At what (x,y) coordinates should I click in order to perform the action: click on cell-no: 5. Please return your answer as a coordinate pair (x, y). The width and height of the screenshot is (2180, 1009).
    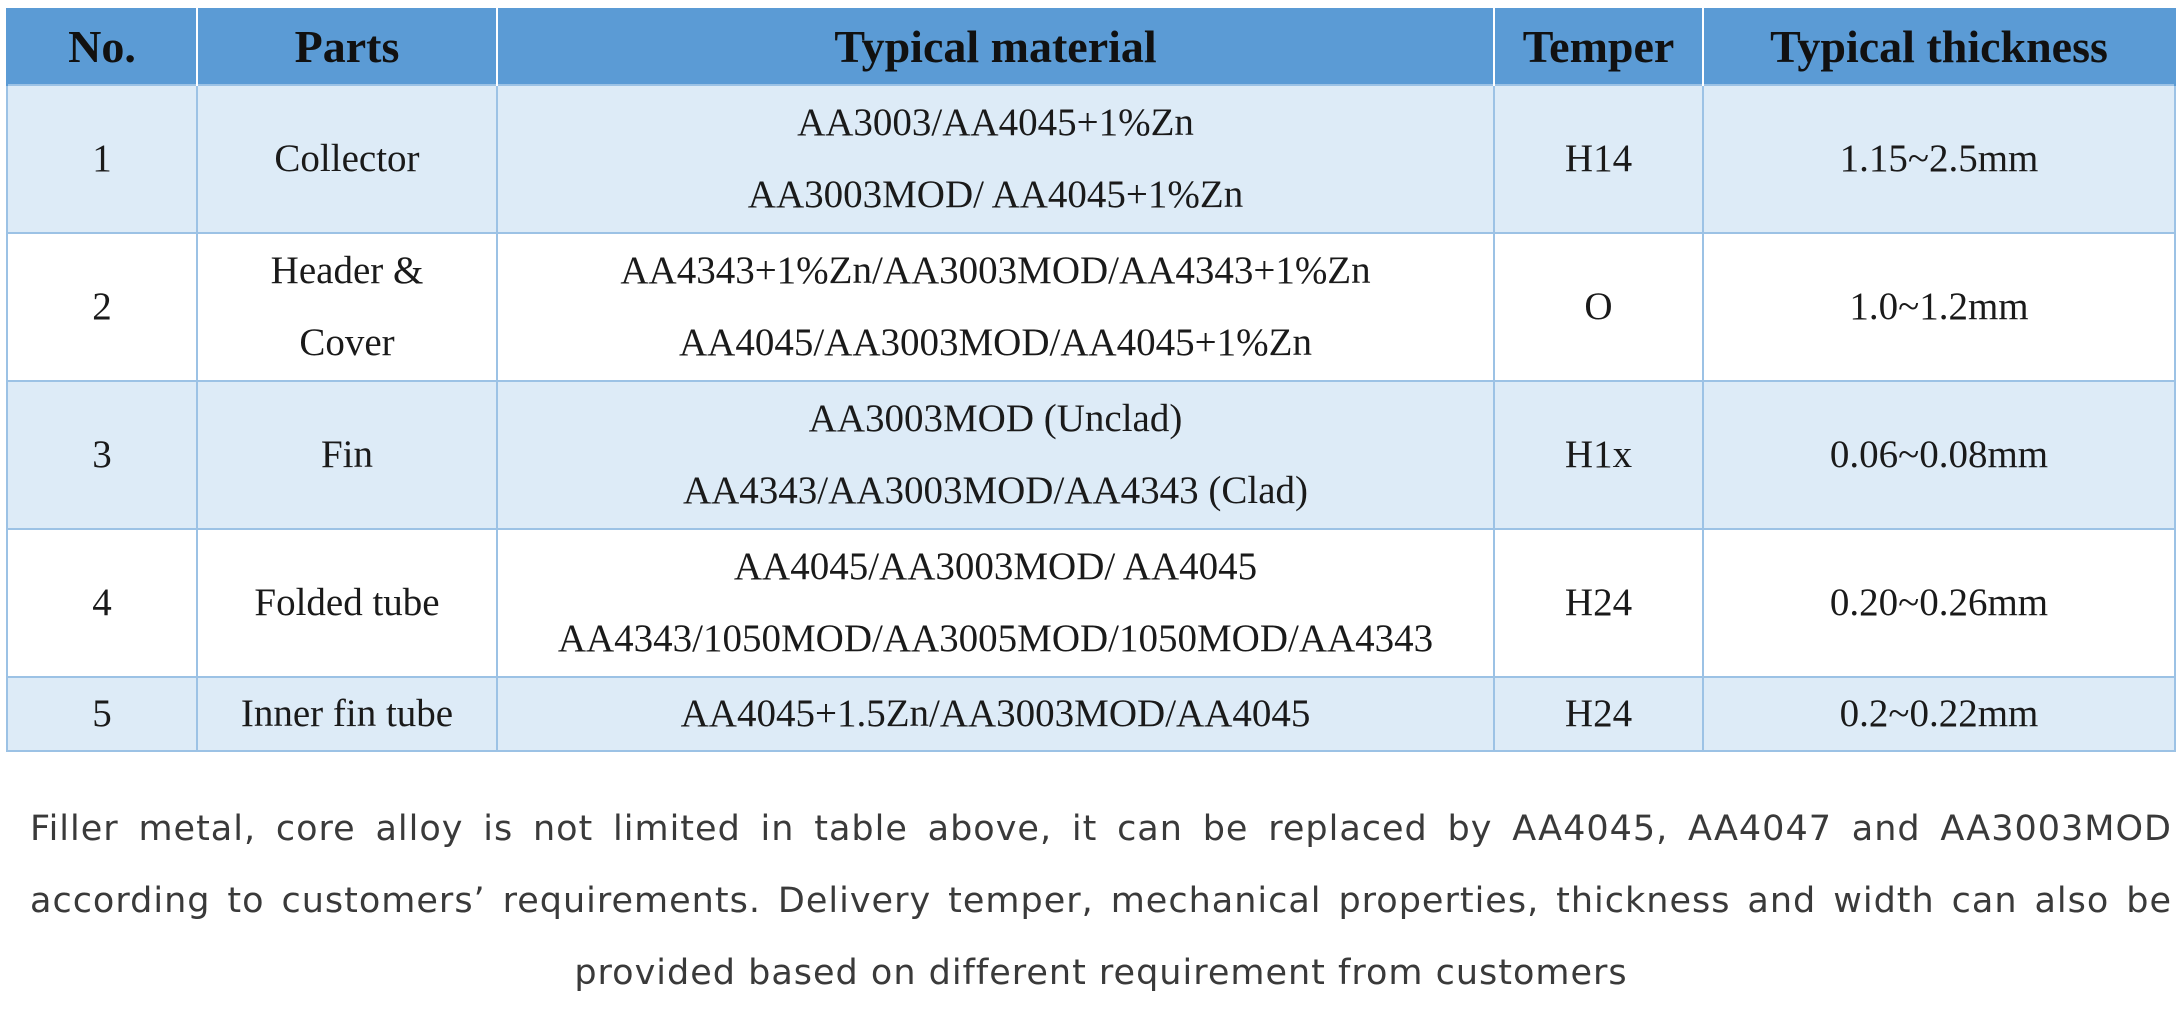
    Looking at the image, I should click on (102, 714).